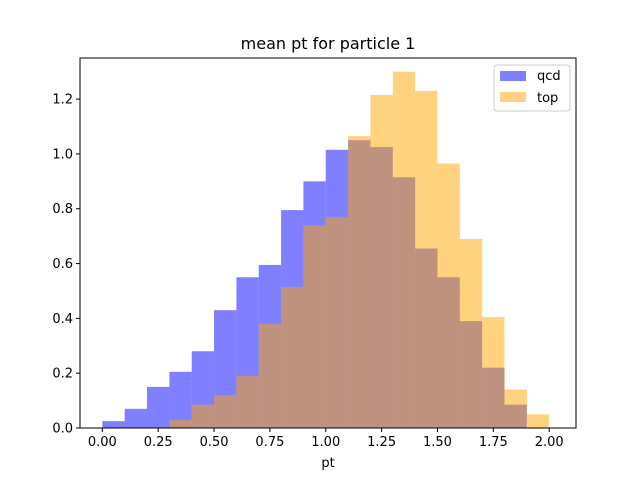 The height and width of the screenshot is (480, 640). I want to click on x-axis-ticks: 0.00 0.25 0.50 0.75 1.00 1.25 1.50 1.75 2.00, so click(326, 439).